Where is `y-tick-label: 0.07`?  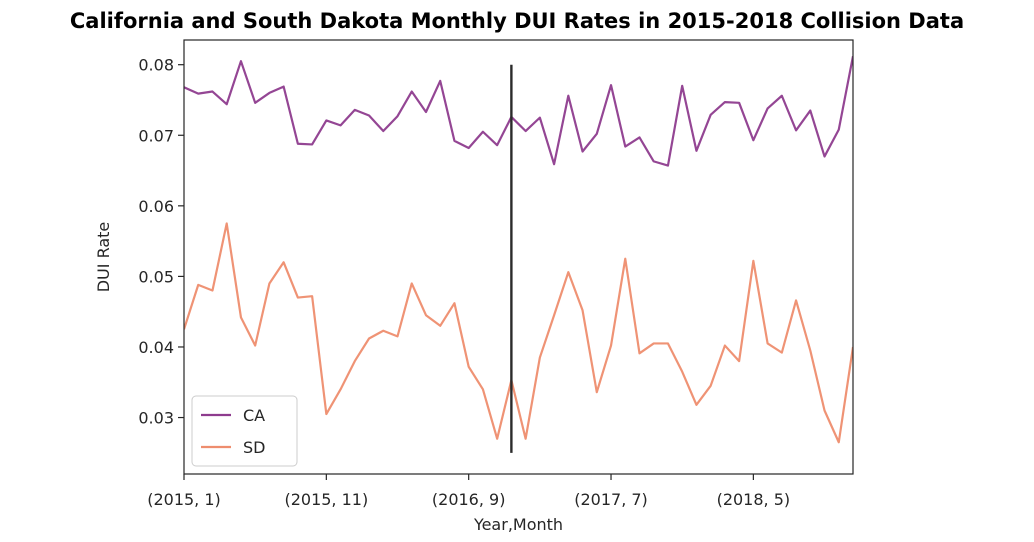 y-tick-label: 0.07 is located at coordinates (156, 135).